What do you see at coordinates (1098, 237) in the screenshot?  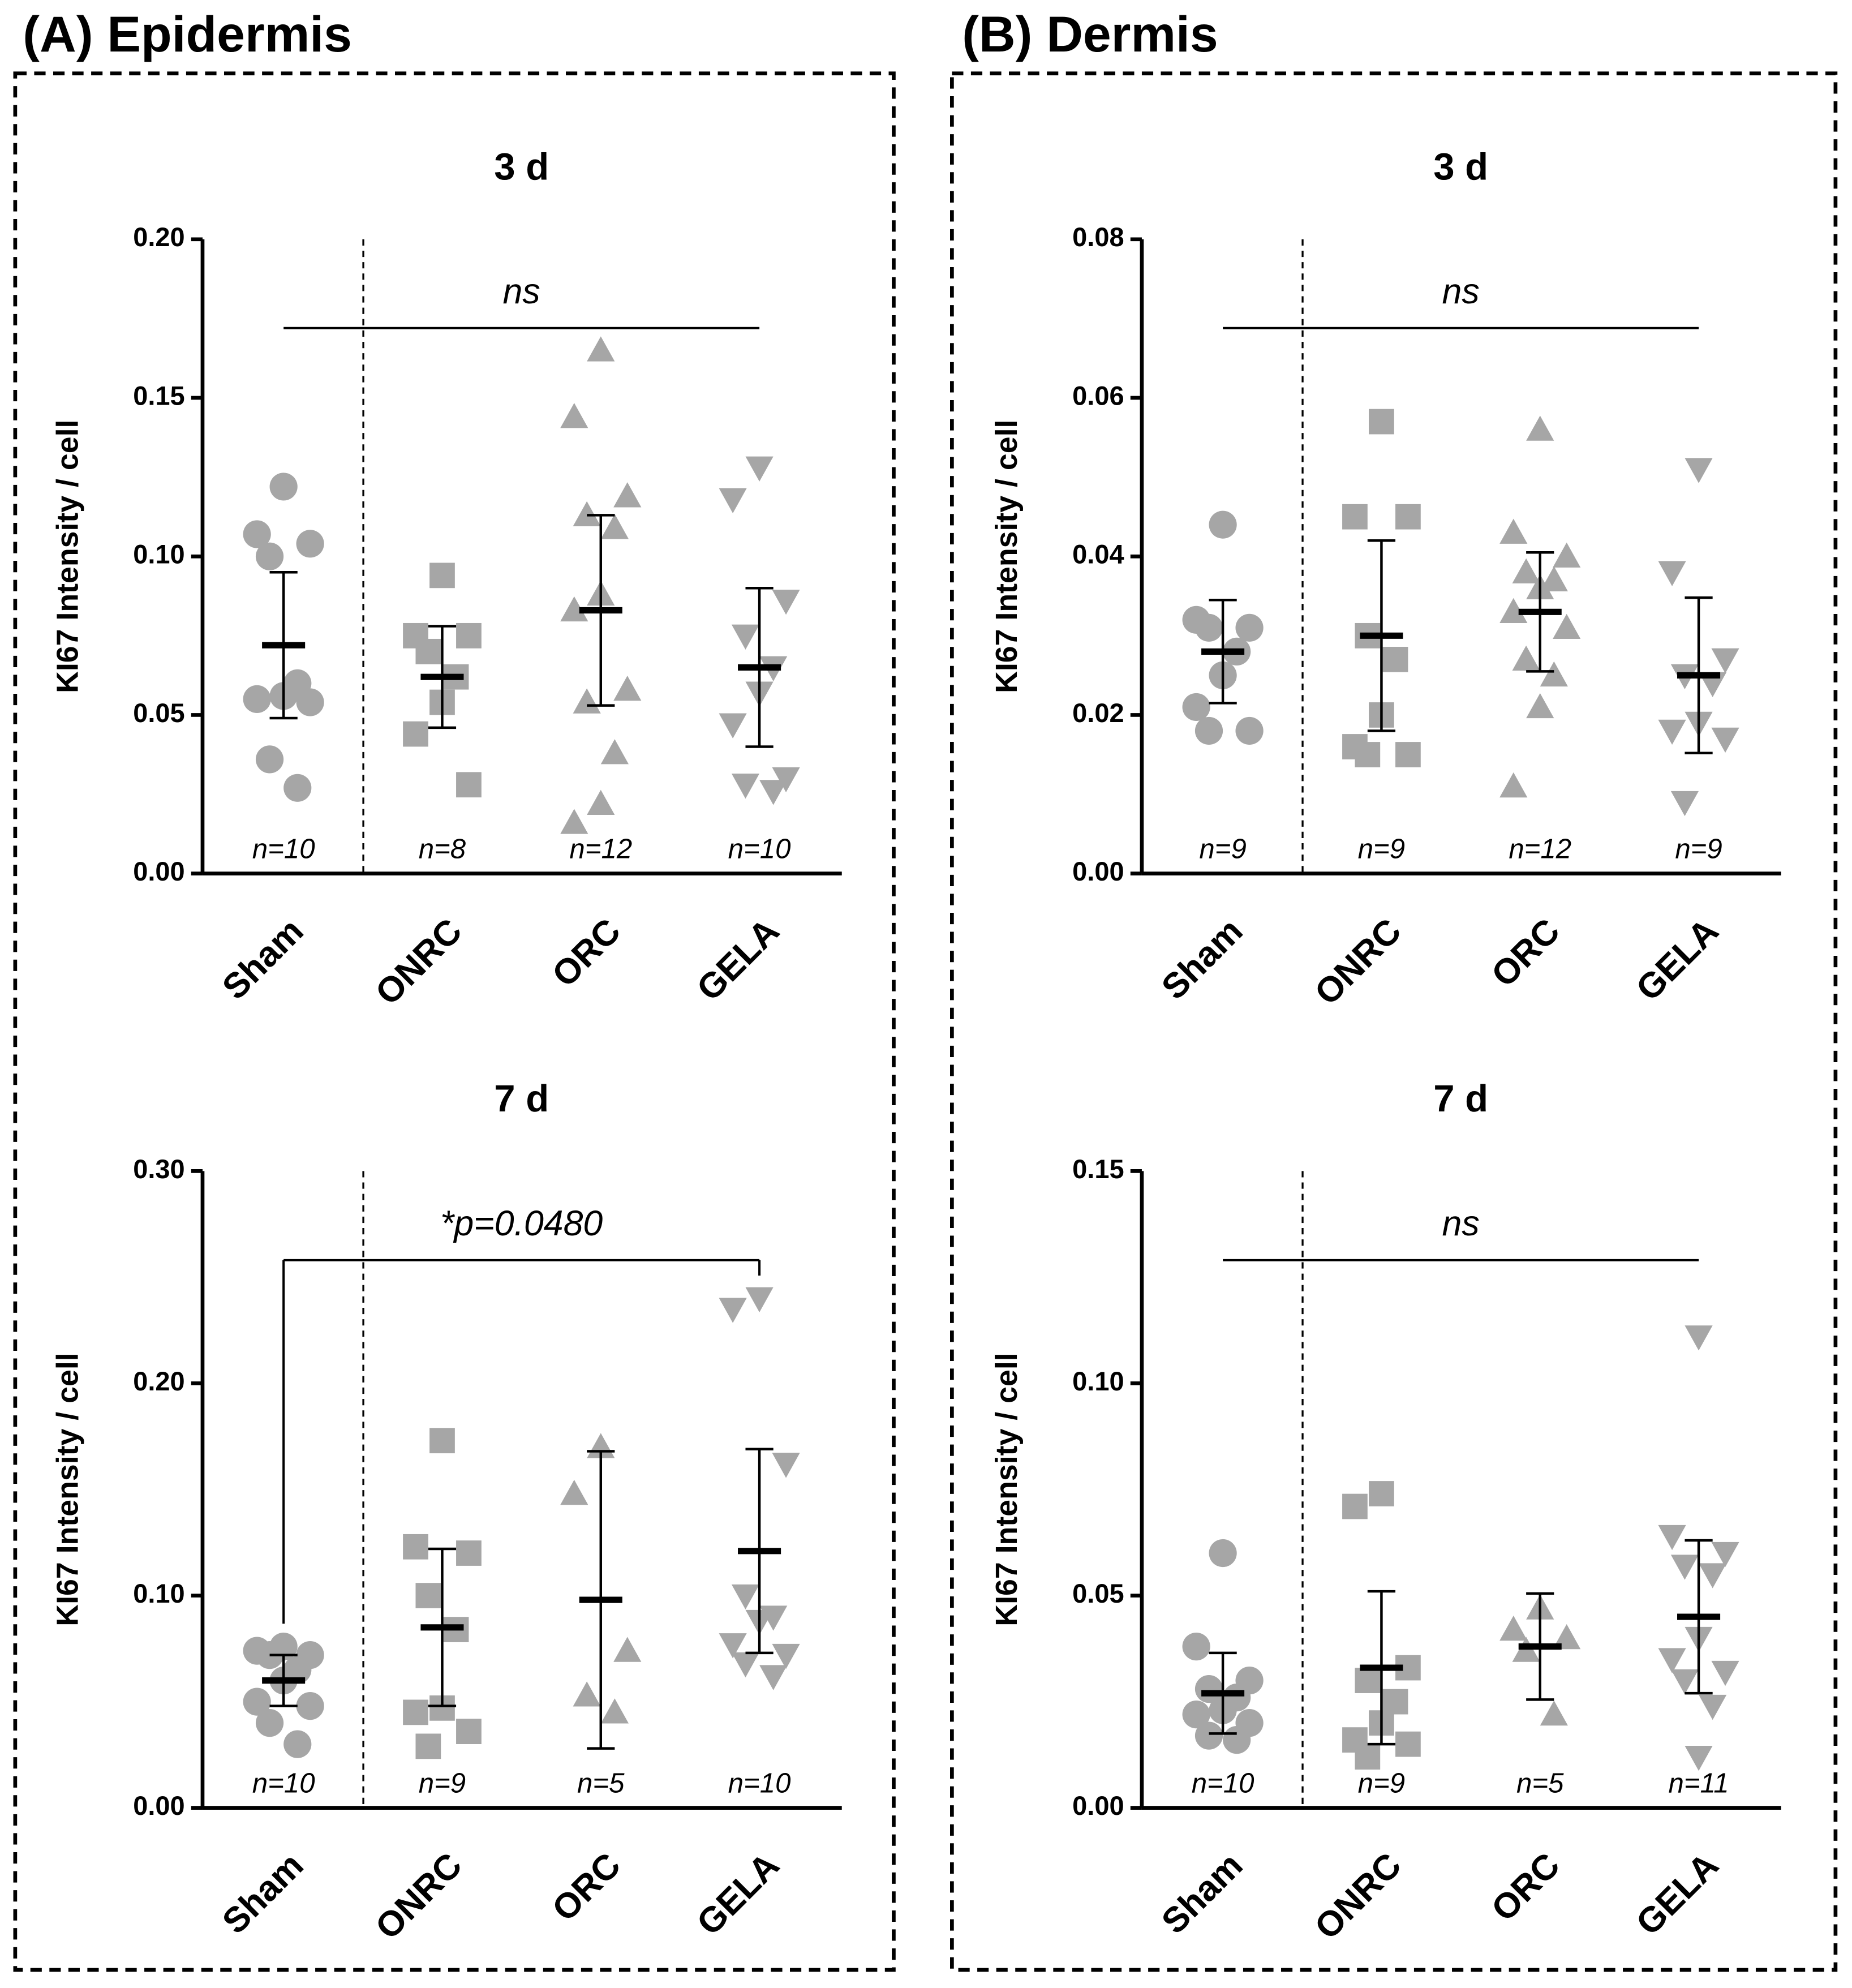 I see `y-tick-label: 0.08` at bounding box center [1098, 237].